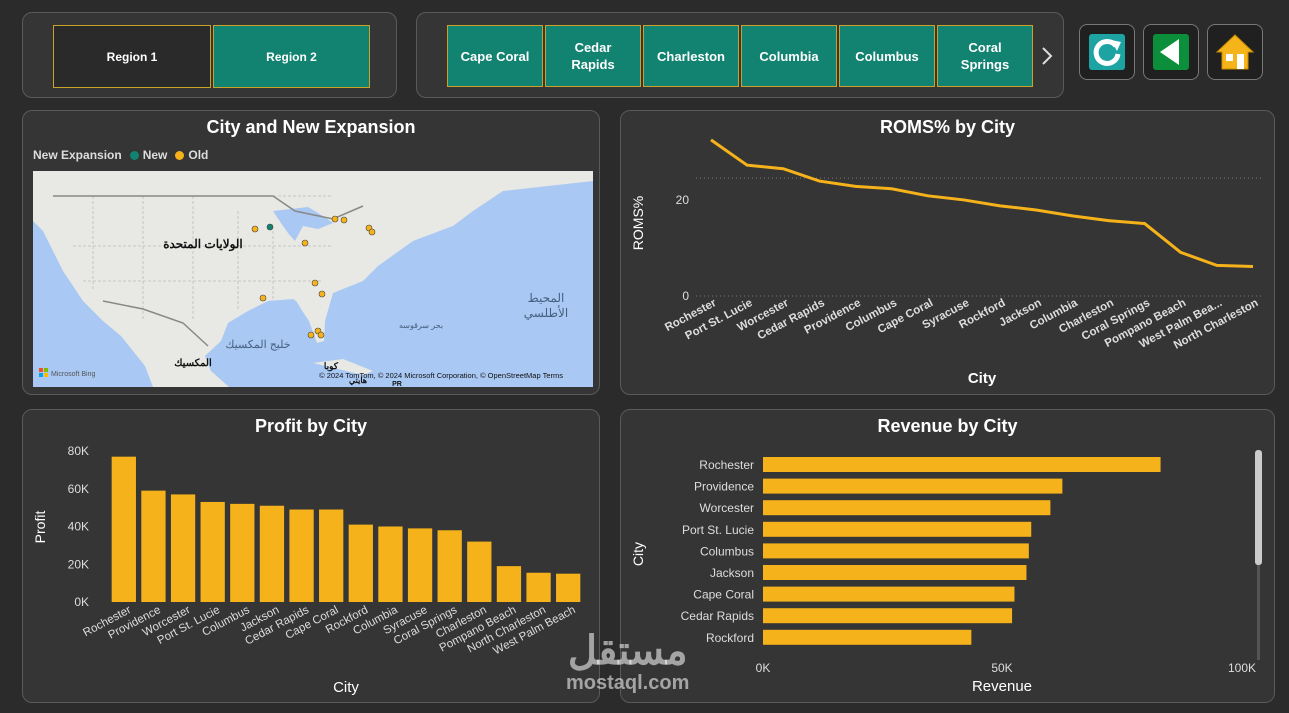 Image resolution: width=1289 pixels, height=713 pixels. I want to click on revenue-scrollbar-thumb, so click(1258, 507).